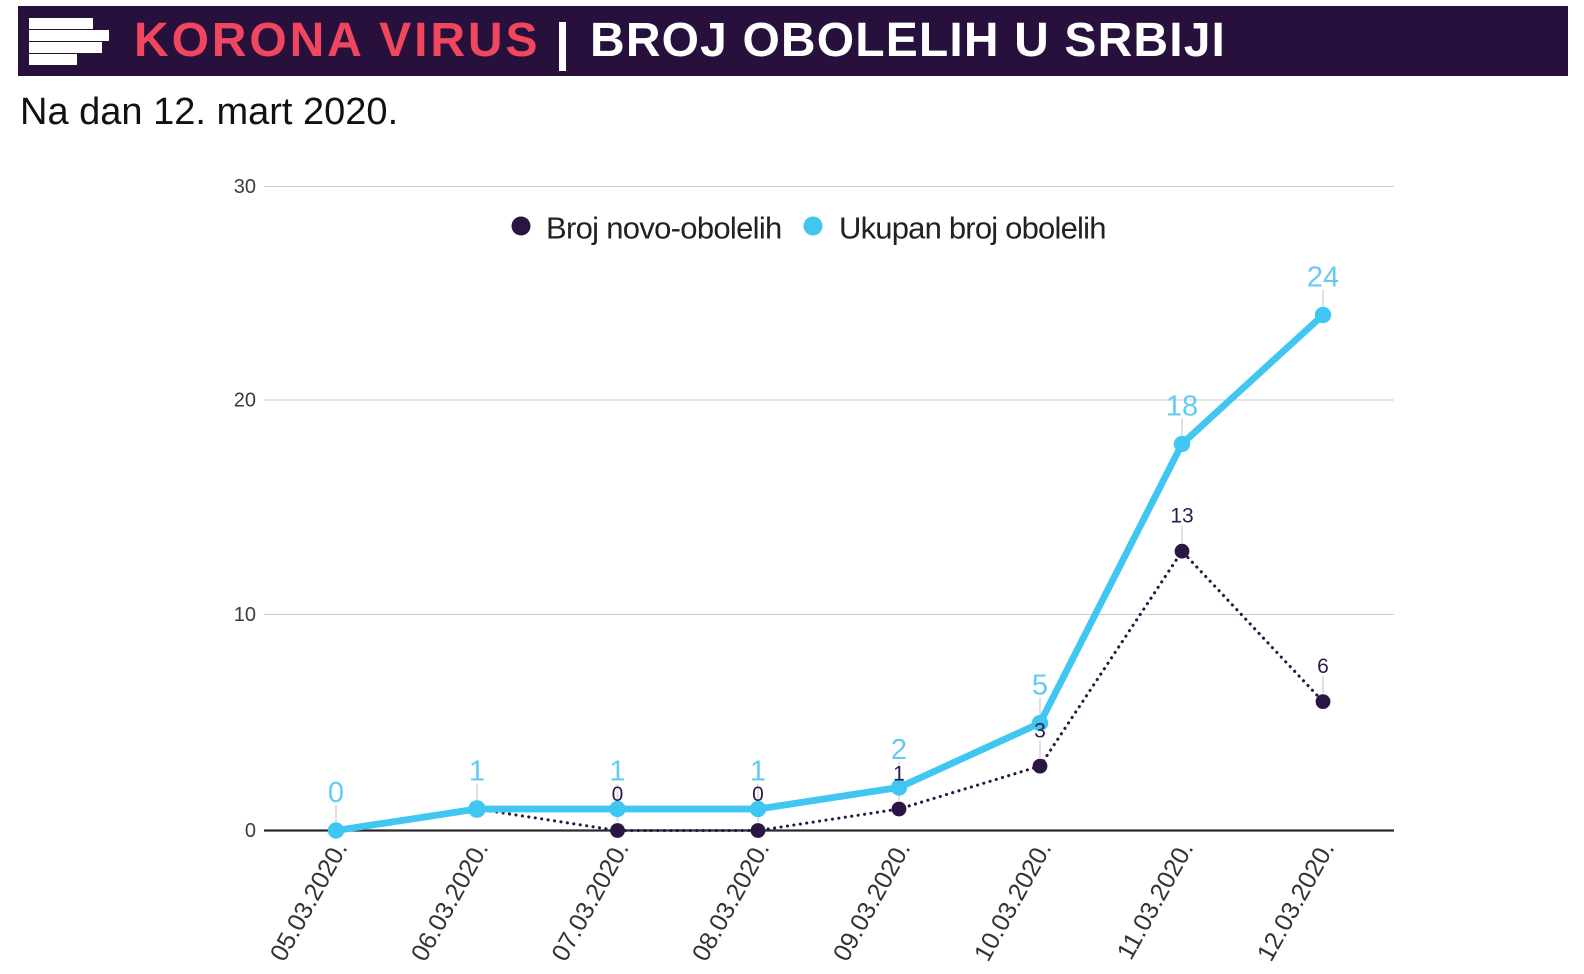  Describe the element at coordinates (1013, 901) in the screenshot. I see `svg-text: 10.03.2020.` at that location.